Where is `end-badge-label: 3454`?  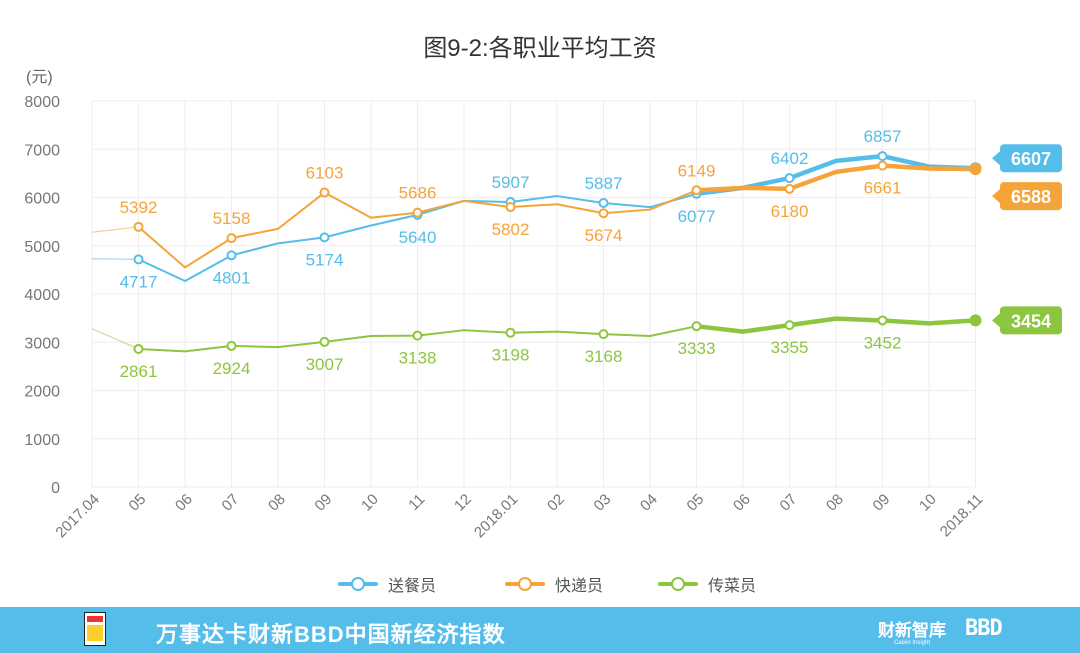 end-badge-label: 3454 is located at coordinates (1031, 321).